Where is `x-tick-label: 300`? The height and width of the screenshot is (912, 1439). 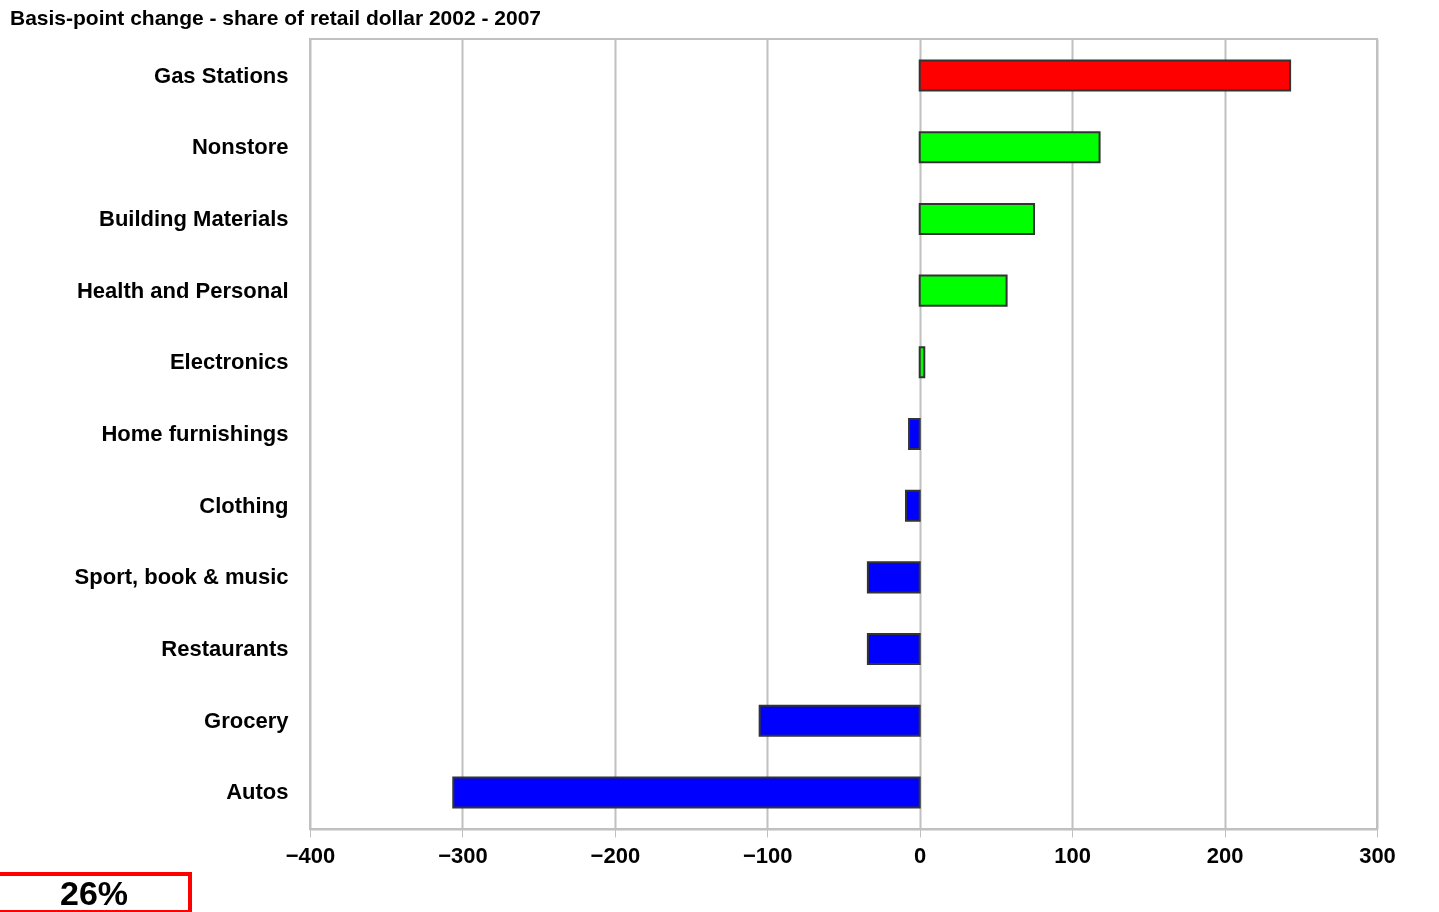 x-tick-label: 300 is located at coordinates (1377, 855).